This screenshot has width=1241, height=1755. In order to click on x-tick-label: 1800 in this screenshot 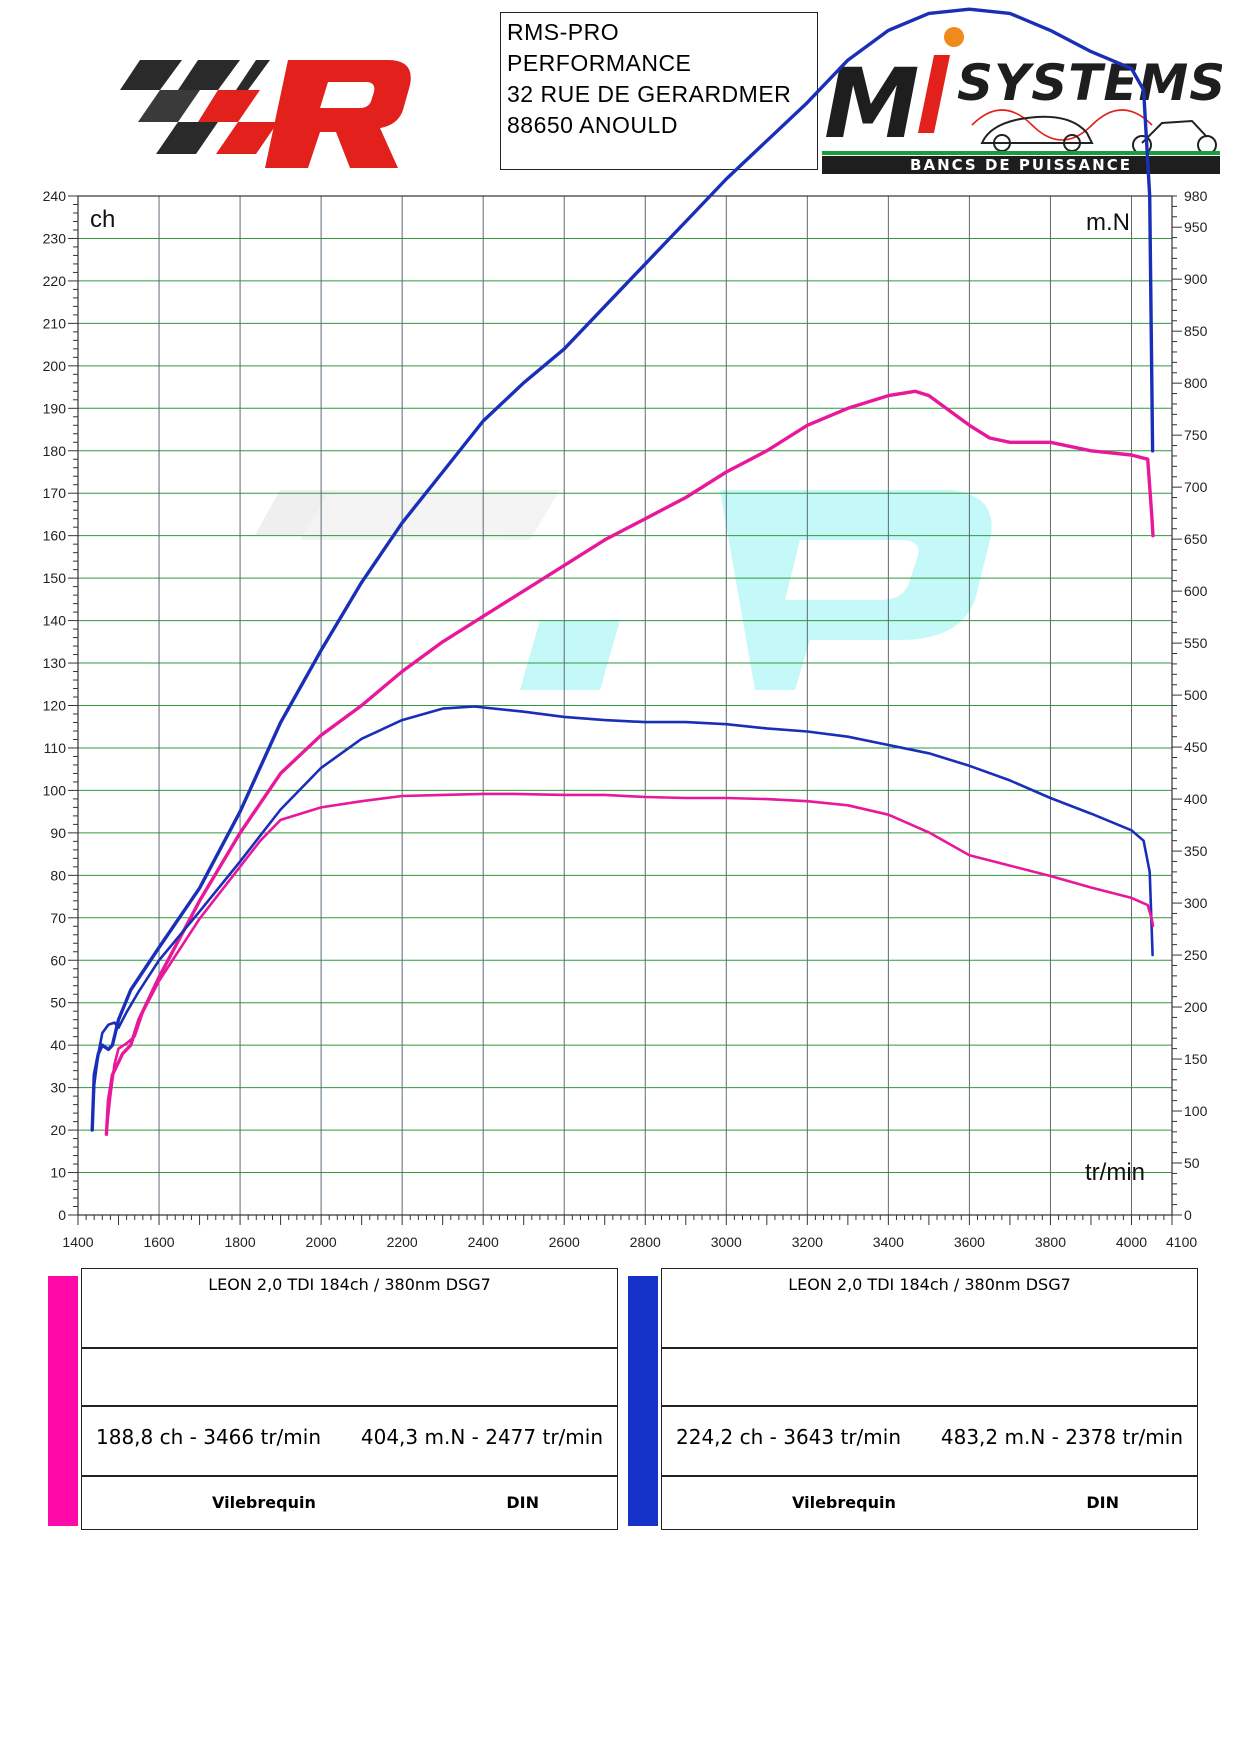, I will do `click(239, 1242)`.